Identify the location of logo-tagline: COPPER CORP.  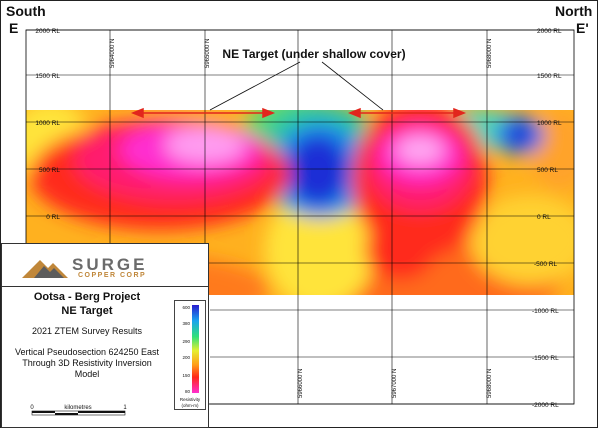
(112, 275).